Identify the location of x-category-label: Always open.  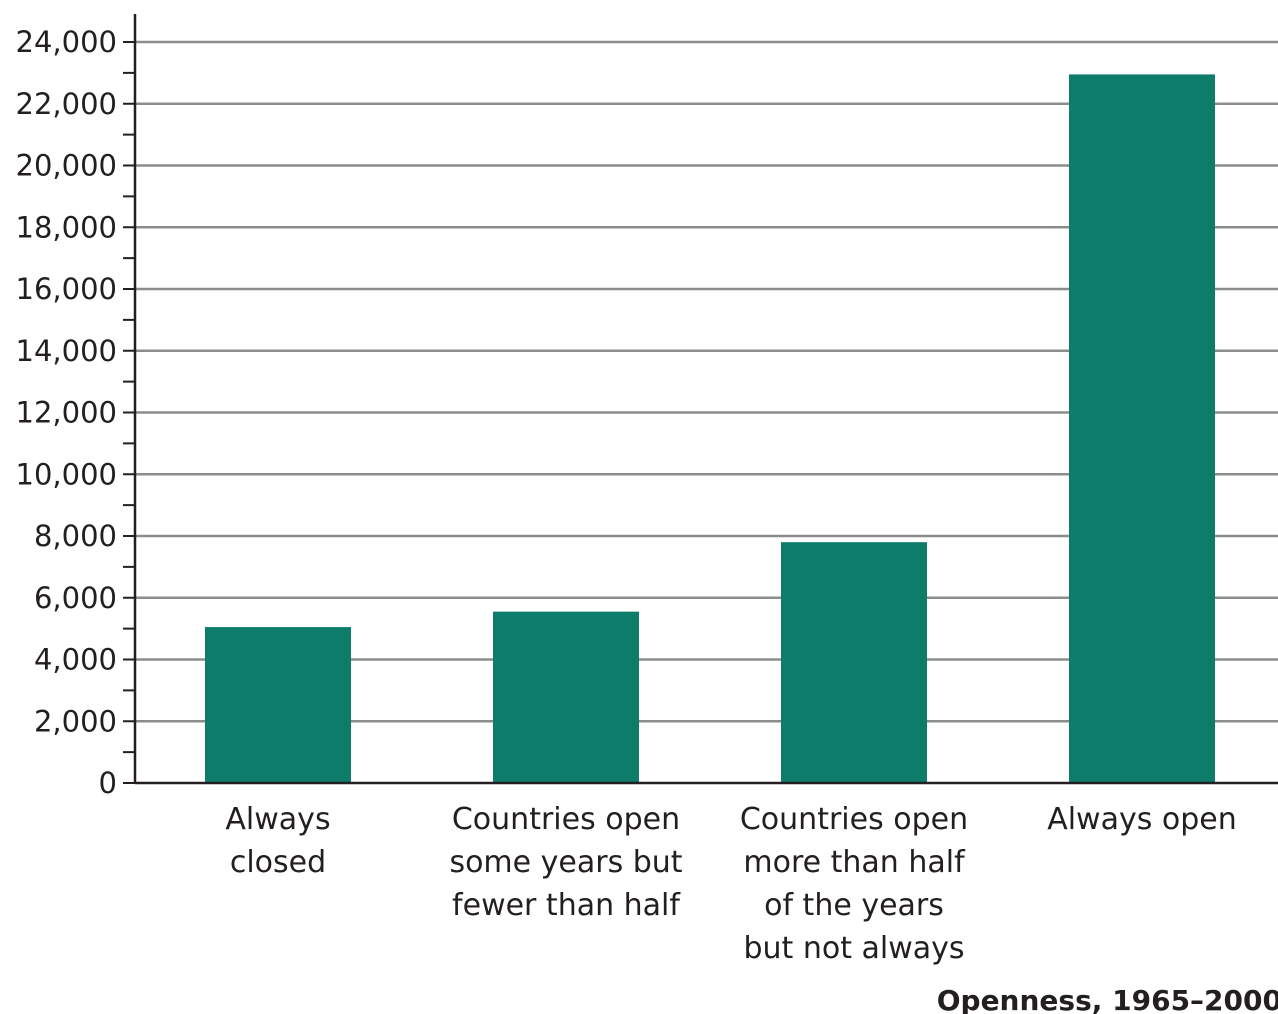
(1142, 819).